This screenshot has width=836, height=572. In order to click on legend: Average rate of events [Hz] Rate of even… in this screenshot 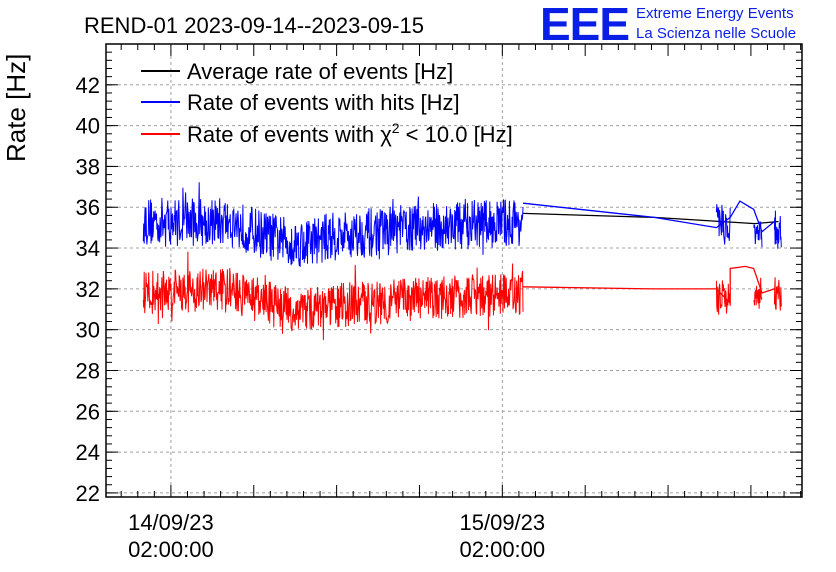, I will do `click(327, 103)`.